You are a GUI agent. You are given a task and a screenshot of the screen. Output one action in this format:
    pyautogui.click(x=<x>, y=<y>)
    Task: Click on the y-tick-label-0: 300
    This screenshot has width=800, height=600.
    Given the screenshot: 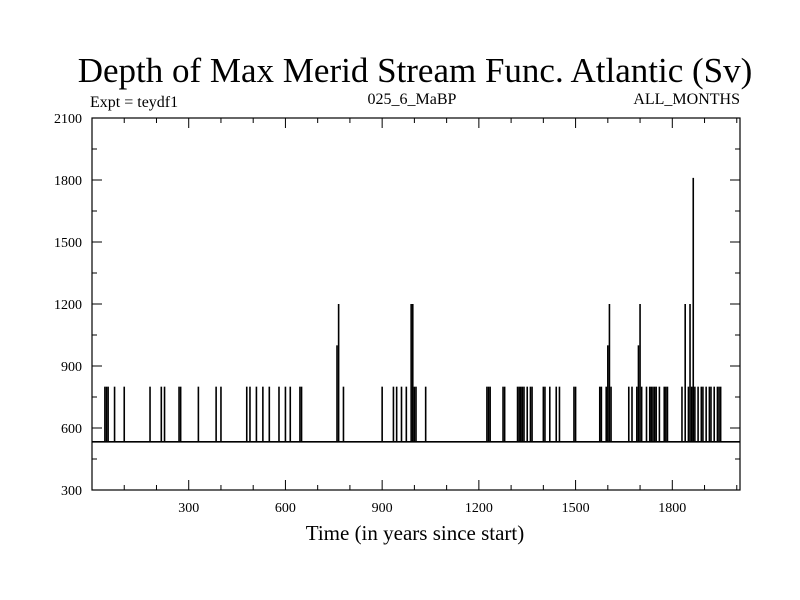 What is the action you would take?
    pyautogui.click(x=71, y=491)
    